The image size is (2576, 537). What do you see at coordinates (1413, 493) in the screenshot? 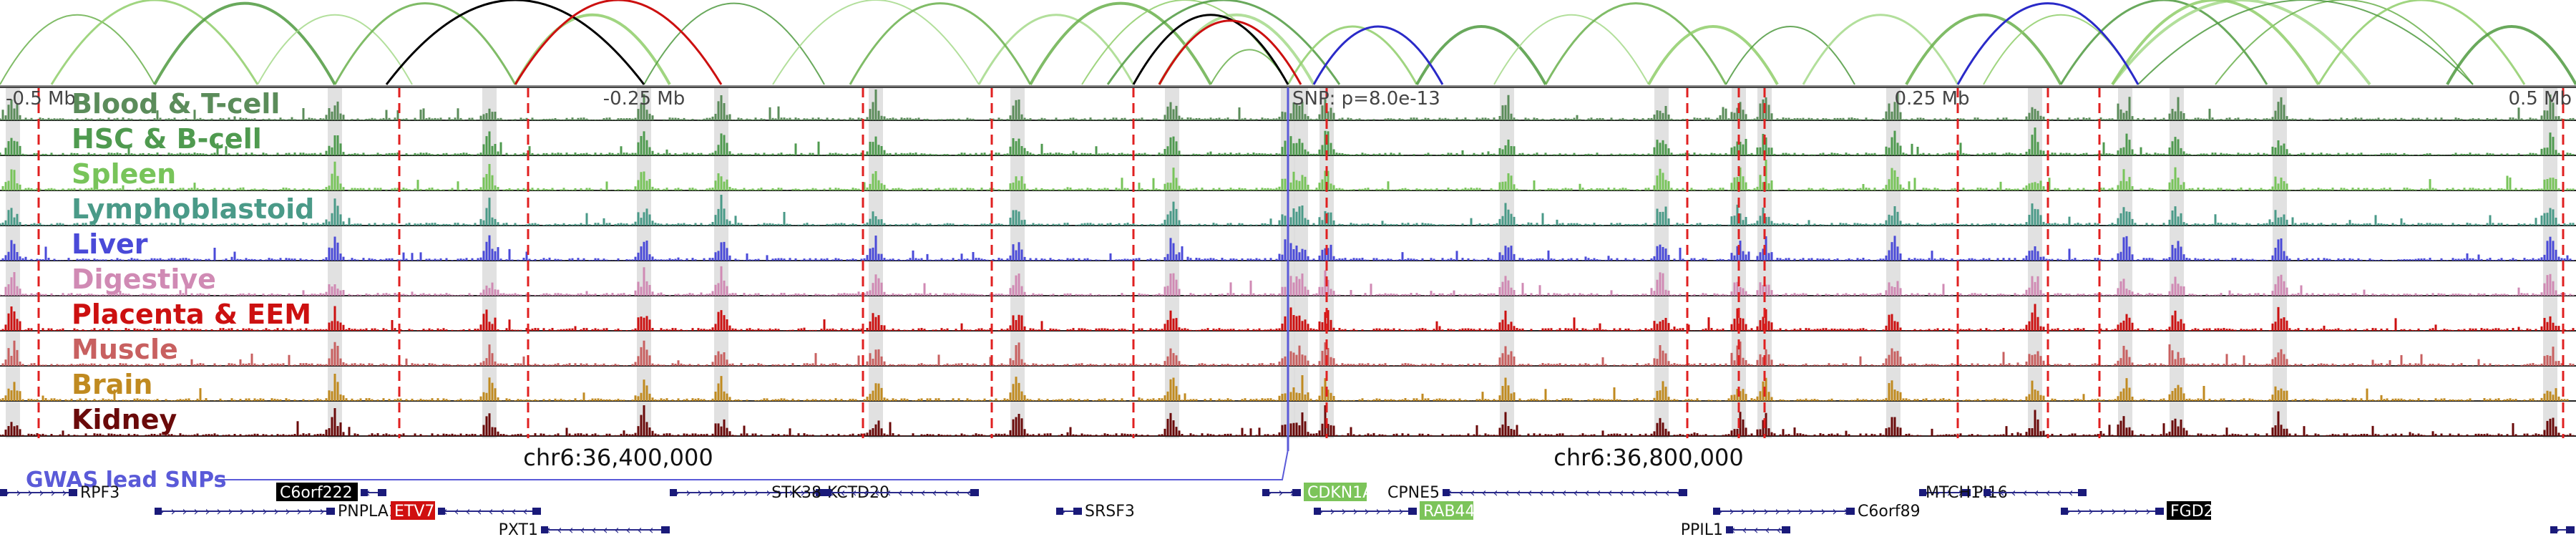
I see `gene-label: CPNE5` at bounding box center [1413, 493].